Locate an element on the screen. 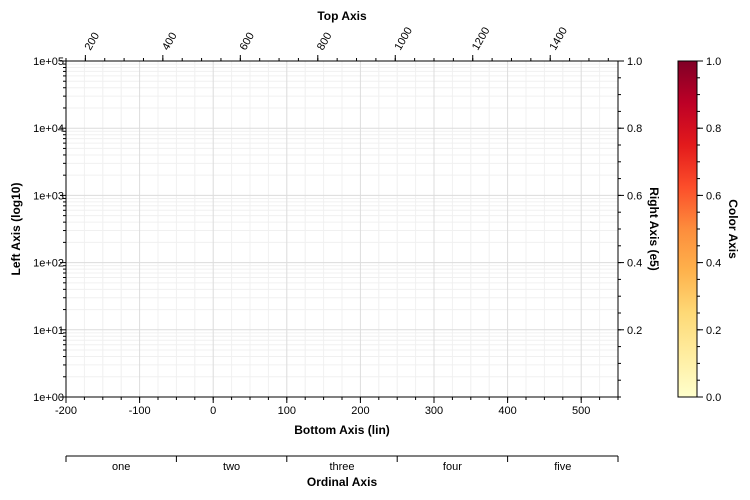  left-axis-tick-label: 1e+00 is located at coordinates (48, 398).